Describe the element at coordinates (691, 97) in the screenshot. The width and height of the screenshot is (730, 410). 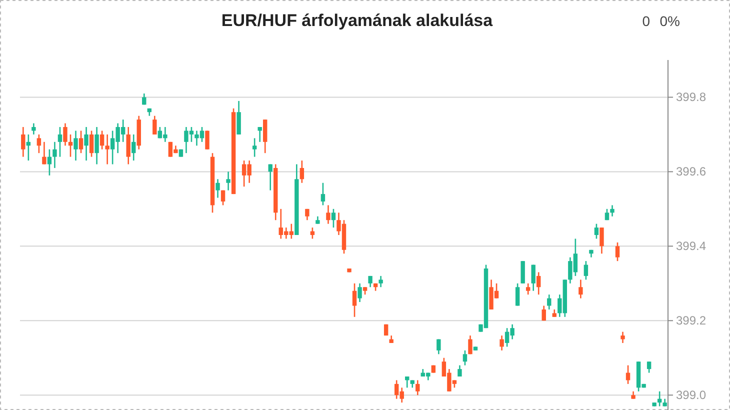
I see `y-tick-label: 399.8` at that location.